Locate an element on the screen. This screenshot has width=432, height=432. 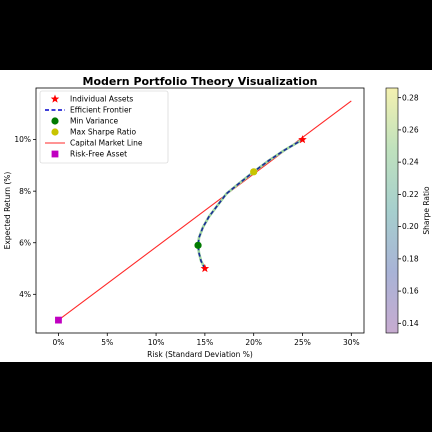
x-tick-label: 30% is located at coordinates (351, 342).